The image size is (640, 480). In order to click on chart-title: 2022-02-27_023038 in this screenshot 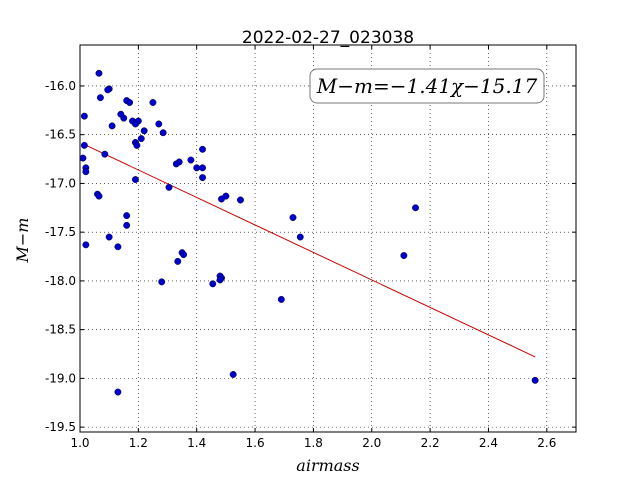, I will do `click(328, 38)`.